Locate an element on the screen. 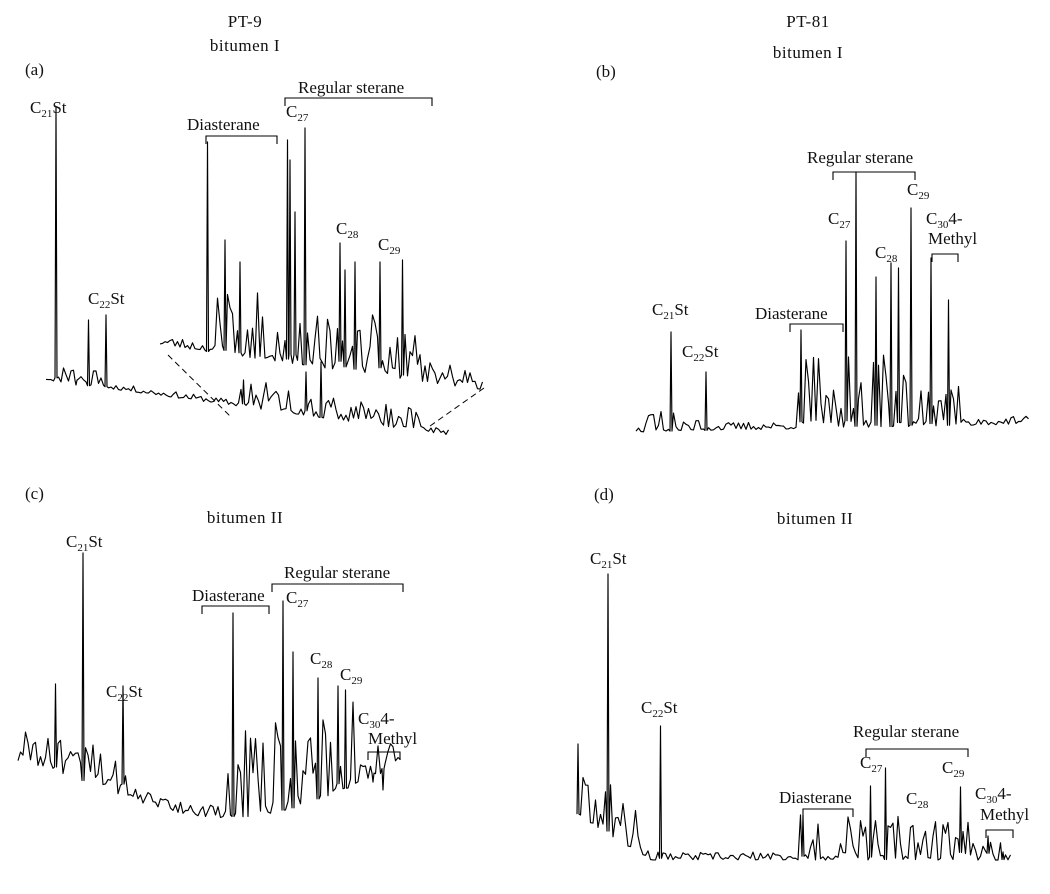  peak-label-d-c29: C29 is located at coordinates (953, 769).